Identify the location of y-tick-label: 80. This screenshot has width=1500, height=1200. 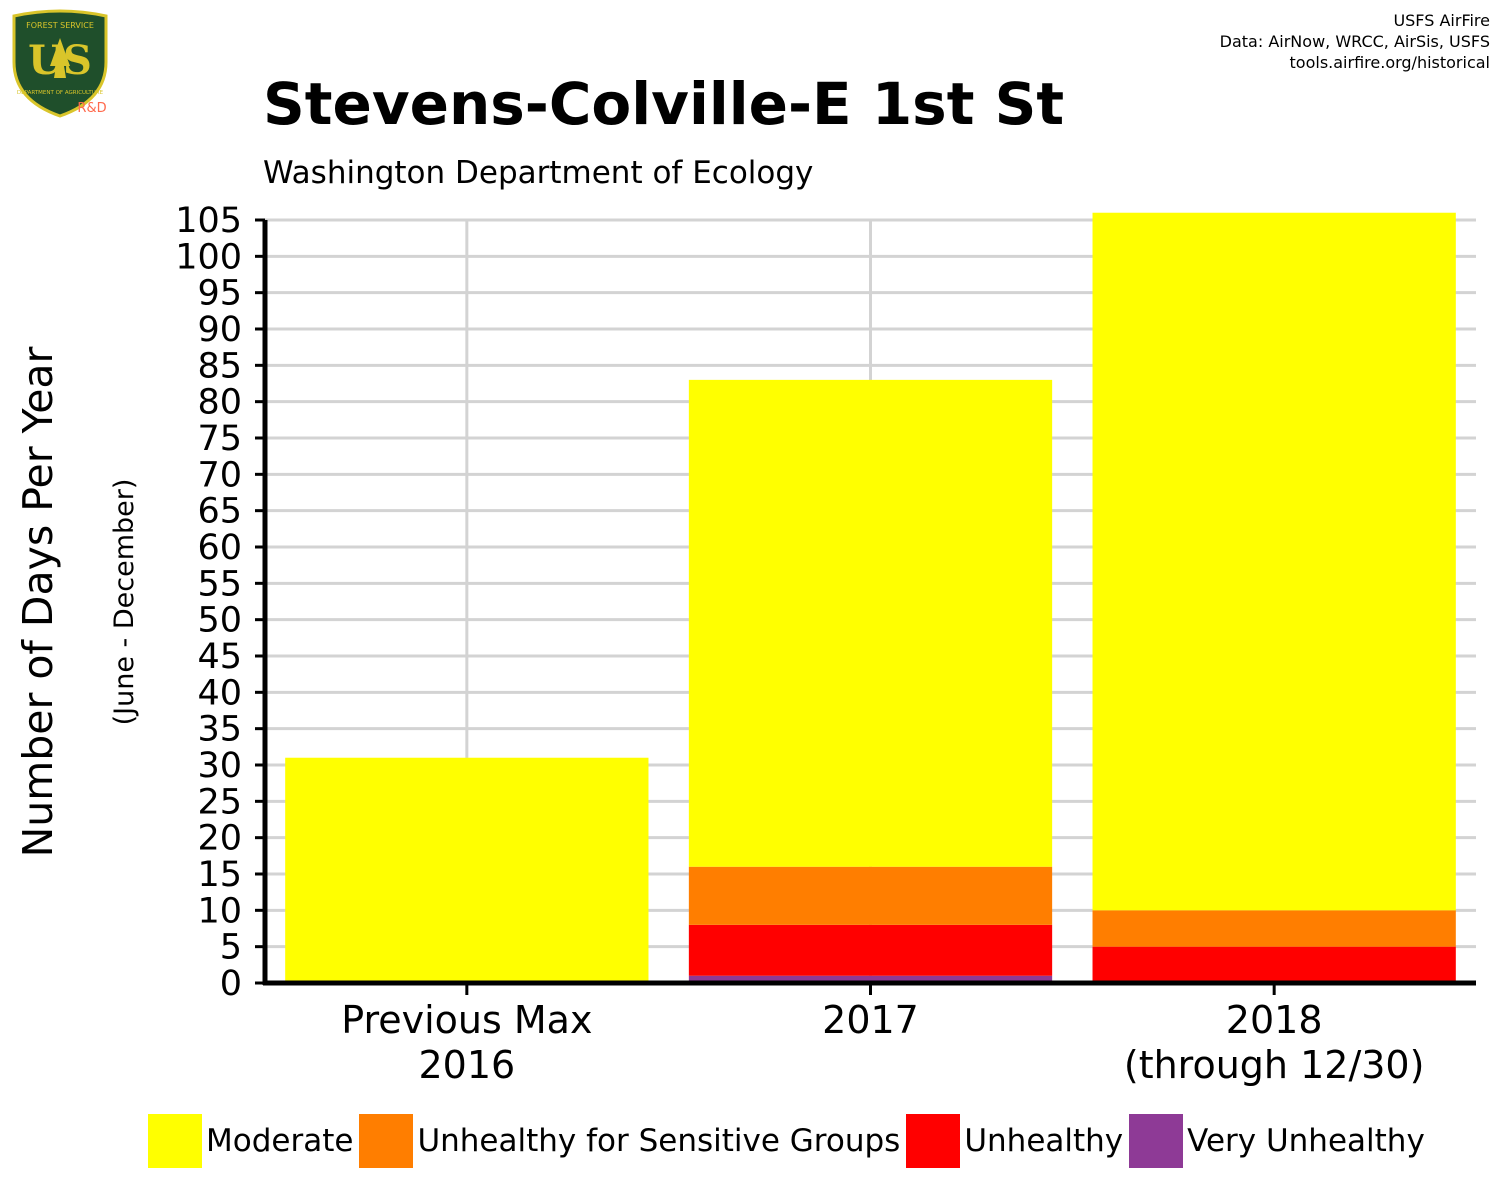
(219, 403).